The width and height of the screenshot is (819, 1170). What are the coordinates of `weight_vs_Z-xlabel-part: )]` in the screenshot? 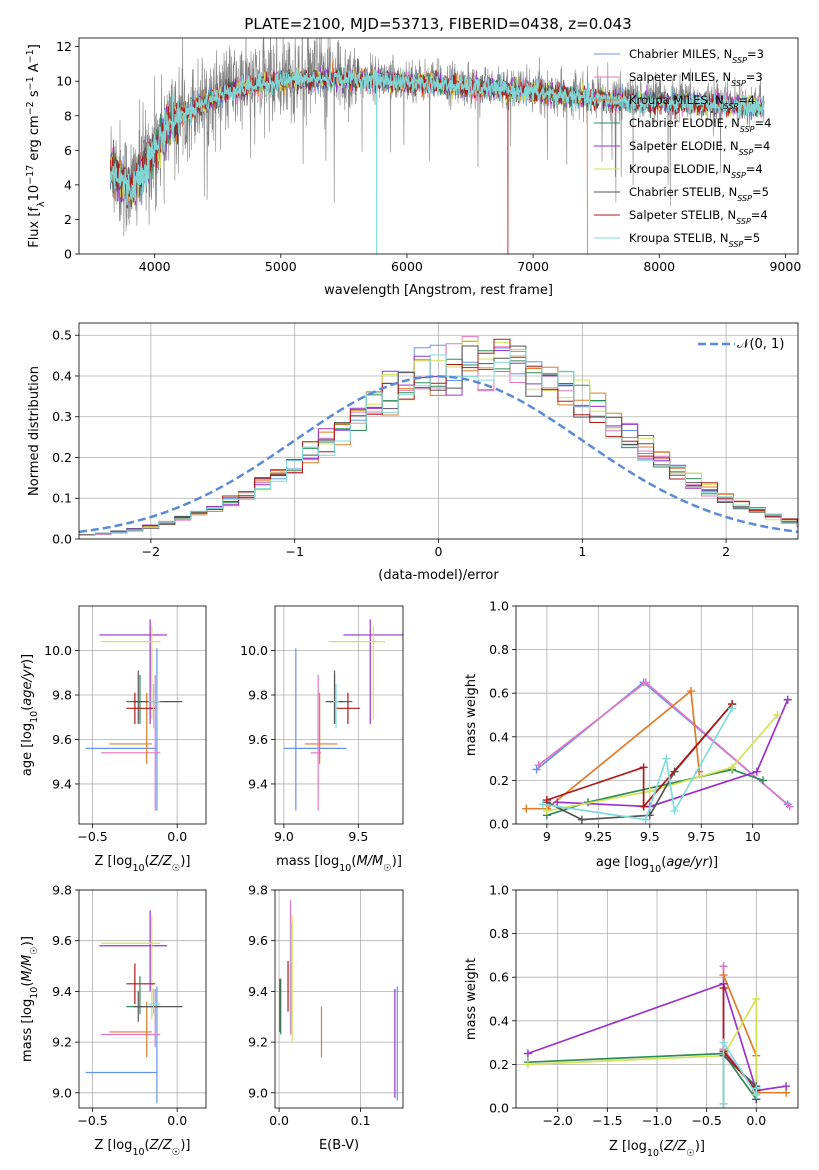 It's located at (700, 1146).